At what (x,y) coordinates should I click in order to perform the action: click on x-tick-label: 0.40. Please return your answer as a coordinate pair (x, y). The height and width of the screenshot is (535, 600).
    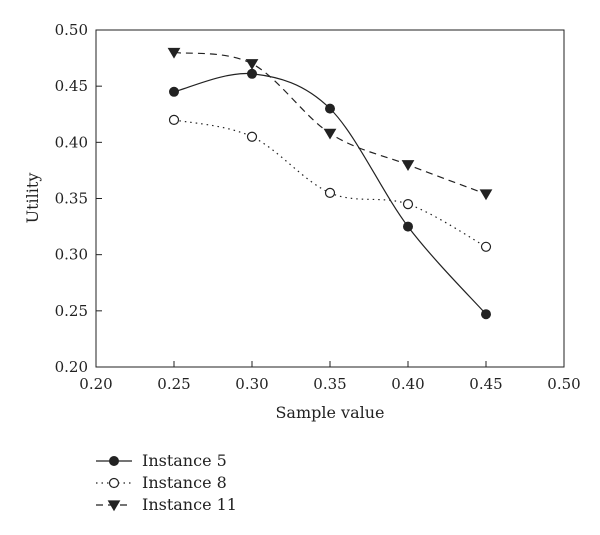
    Looking at the image, I should click on (407, 384).